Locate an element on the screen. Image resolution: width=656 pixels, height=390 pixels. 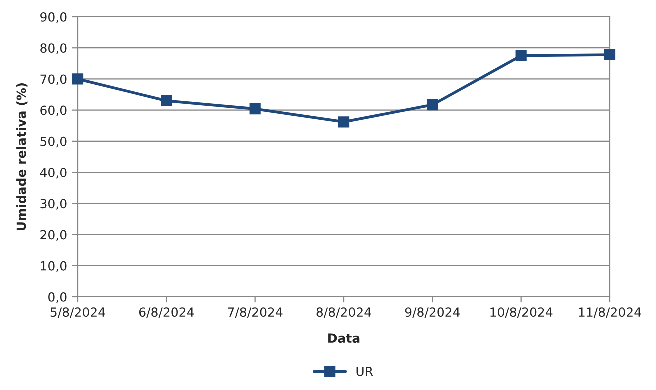
y-tick-label: 30,0 is located at coordinates (53, 204).